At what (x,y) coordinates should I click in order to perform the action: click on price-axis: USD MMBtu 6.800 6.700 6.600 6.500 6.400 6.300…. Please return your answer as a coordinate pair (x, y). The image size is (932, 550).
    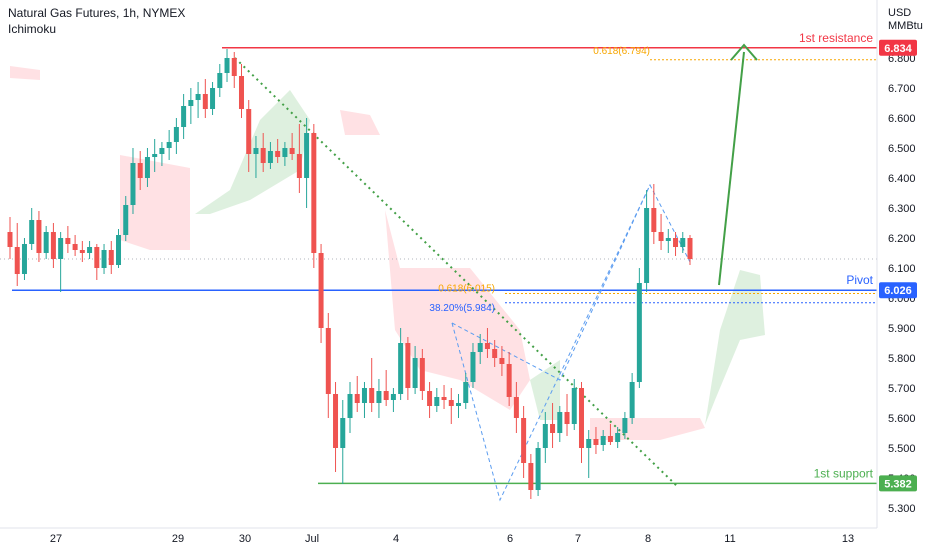
    Looking at the image, I should click on (905, 261).